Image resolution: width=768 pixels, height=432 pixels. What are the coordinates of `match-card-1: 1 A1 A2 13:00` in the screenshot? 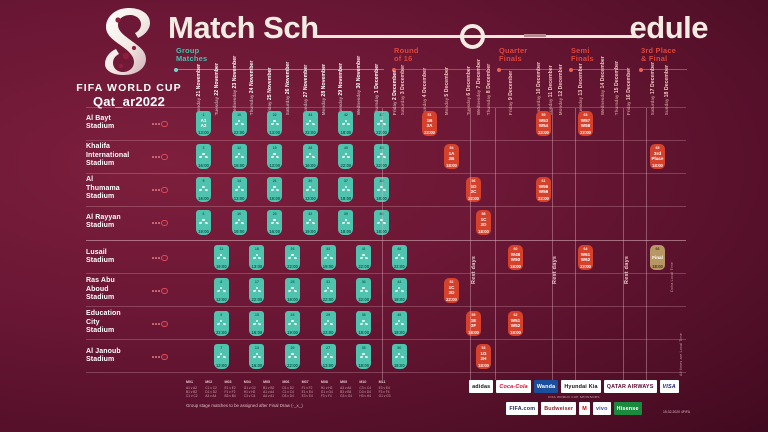 It's located at (203, 123).